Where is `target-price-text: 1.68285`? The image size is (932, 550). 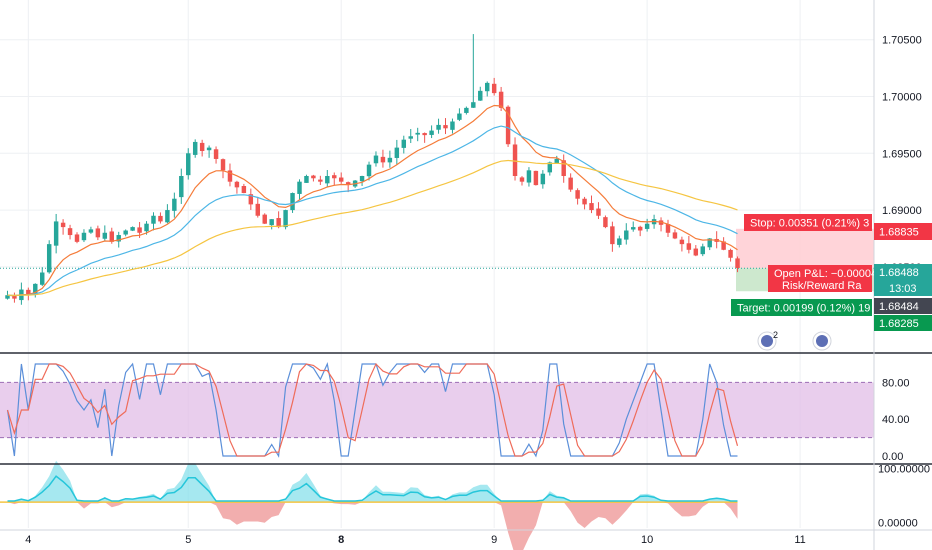
target-price-text: 1.68285 is located at coordinates (899, 324).